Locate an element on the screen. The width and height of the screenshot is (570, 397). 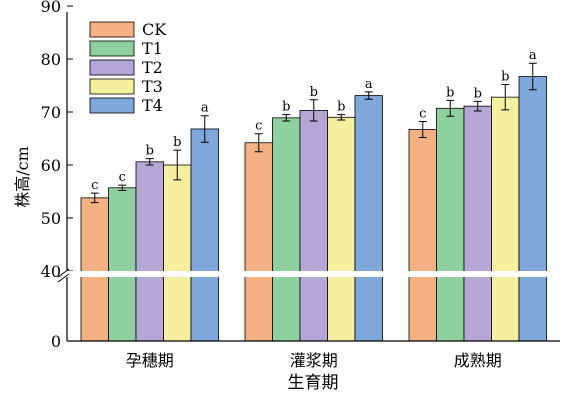
axis-break-gap is located at coordinates (311, 274).